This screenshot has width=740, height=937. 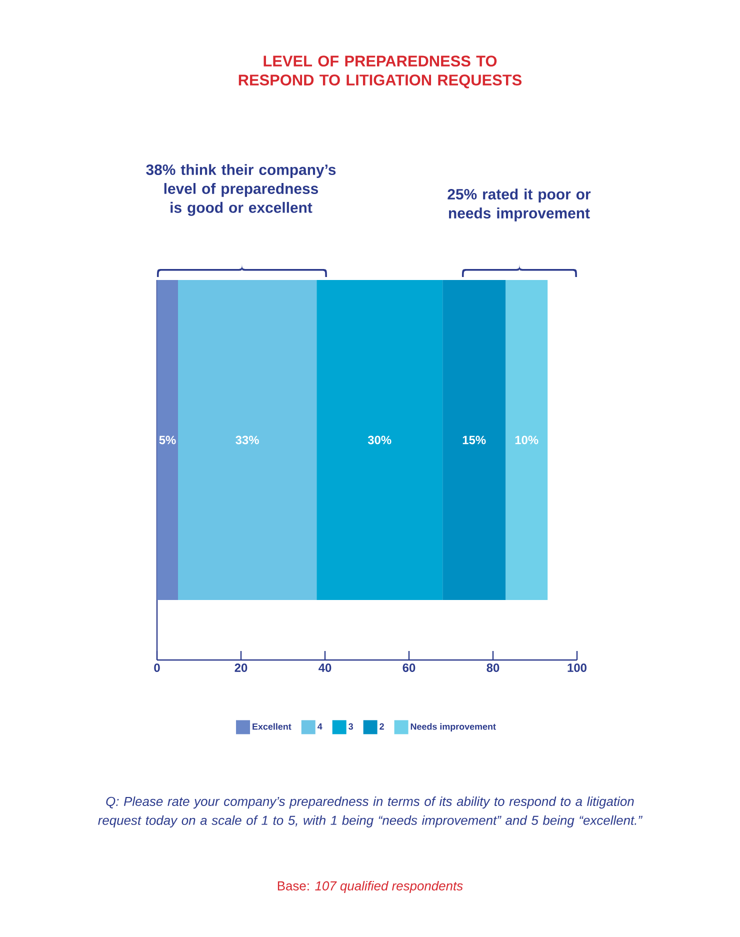 I want to click on legend-label: 2, so click(x=382, y=726).